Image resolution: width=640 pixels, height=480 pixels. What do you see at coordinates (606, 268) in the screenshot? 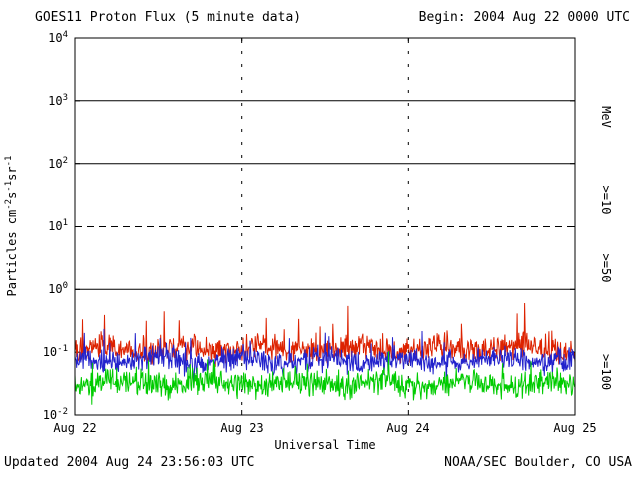
I see `series-label-ge50: >=50` at bounding box center [606, 268].